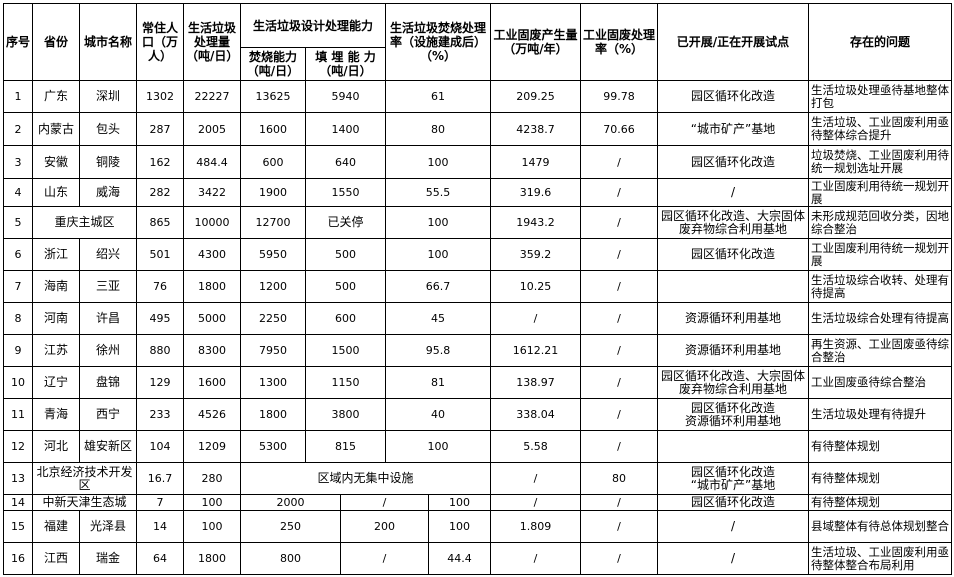 The image size is (954, 577). I want to click on header-incin-rate: 生活垃圾焚烧处理率（设施建成后）（%）, so click(438, 42).